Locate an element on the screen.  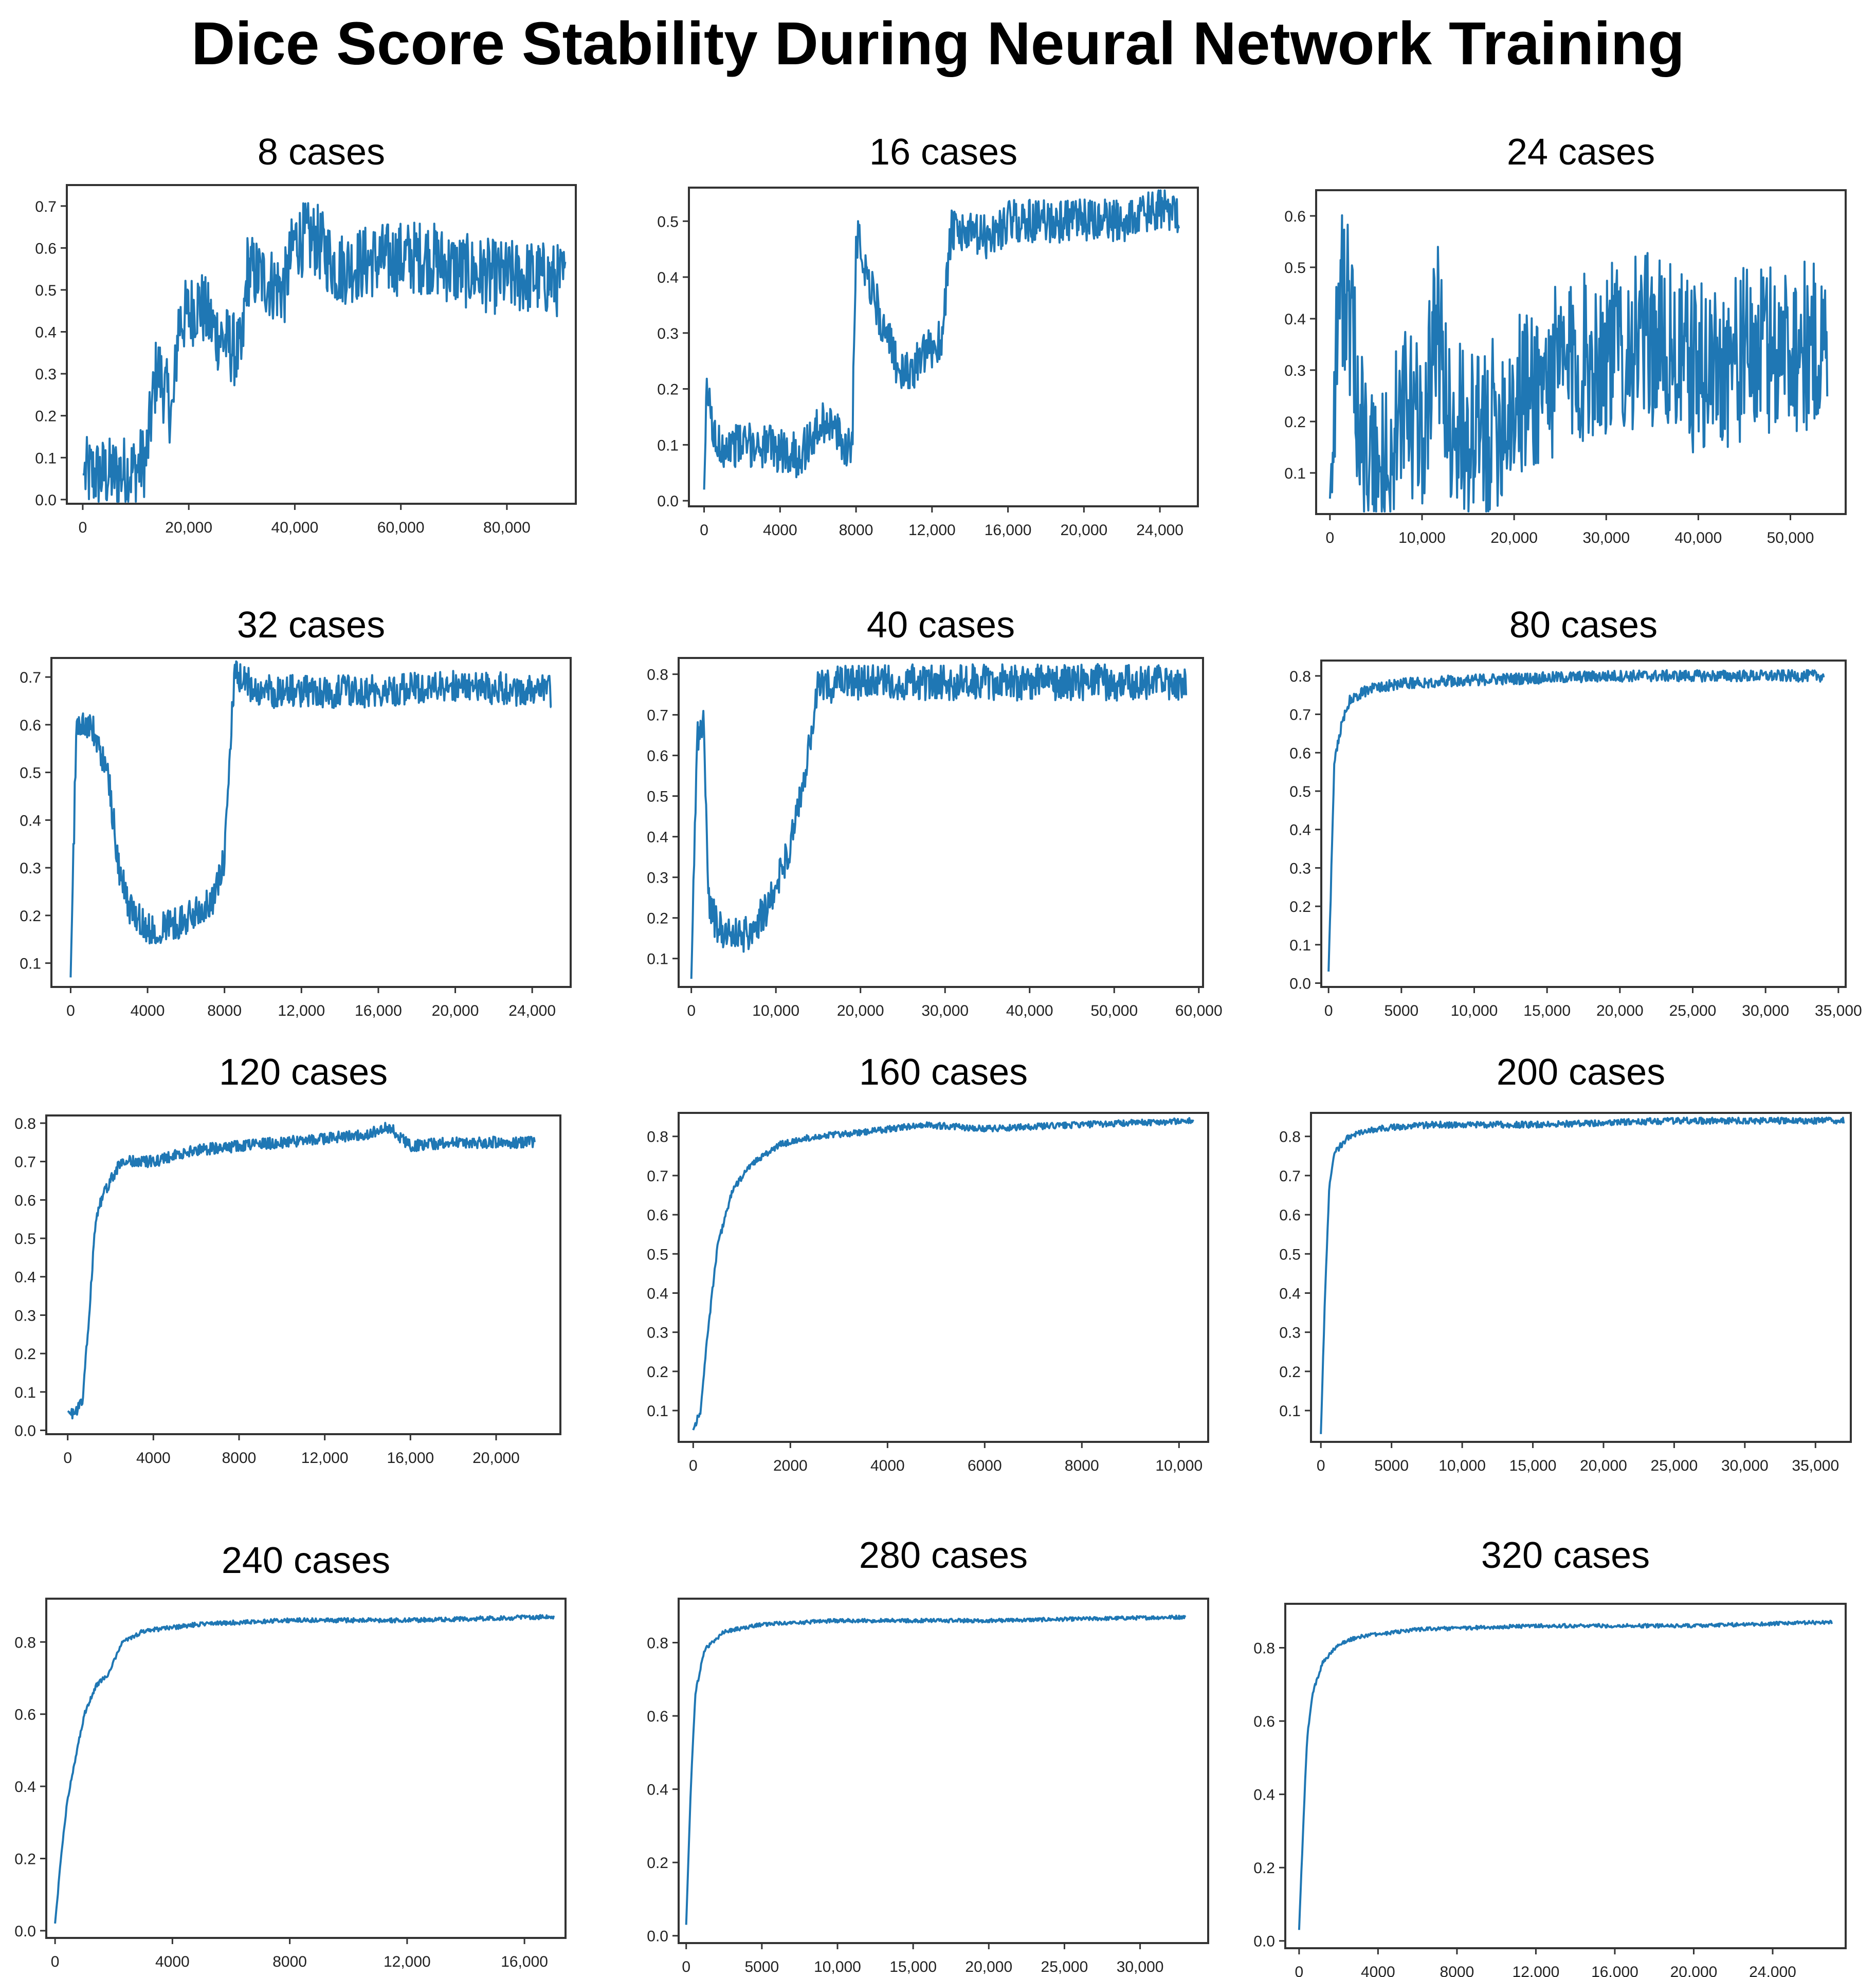
panel-title: 8 cases is located at coordinates (321, 152).